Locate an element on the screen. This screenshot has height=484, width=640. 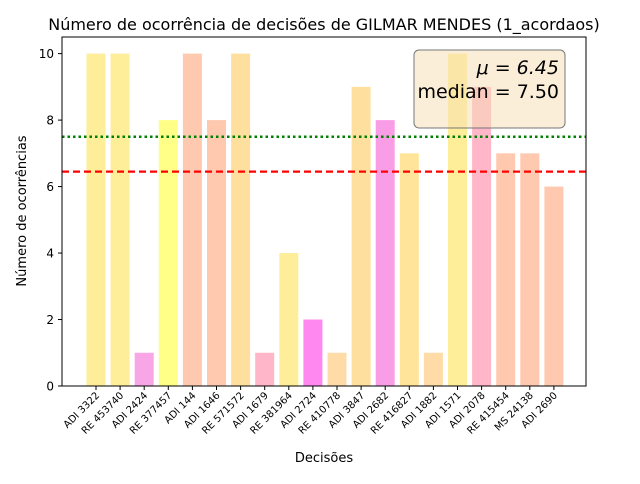
y-tick-label: 2 is located at coordinates (50, 320).